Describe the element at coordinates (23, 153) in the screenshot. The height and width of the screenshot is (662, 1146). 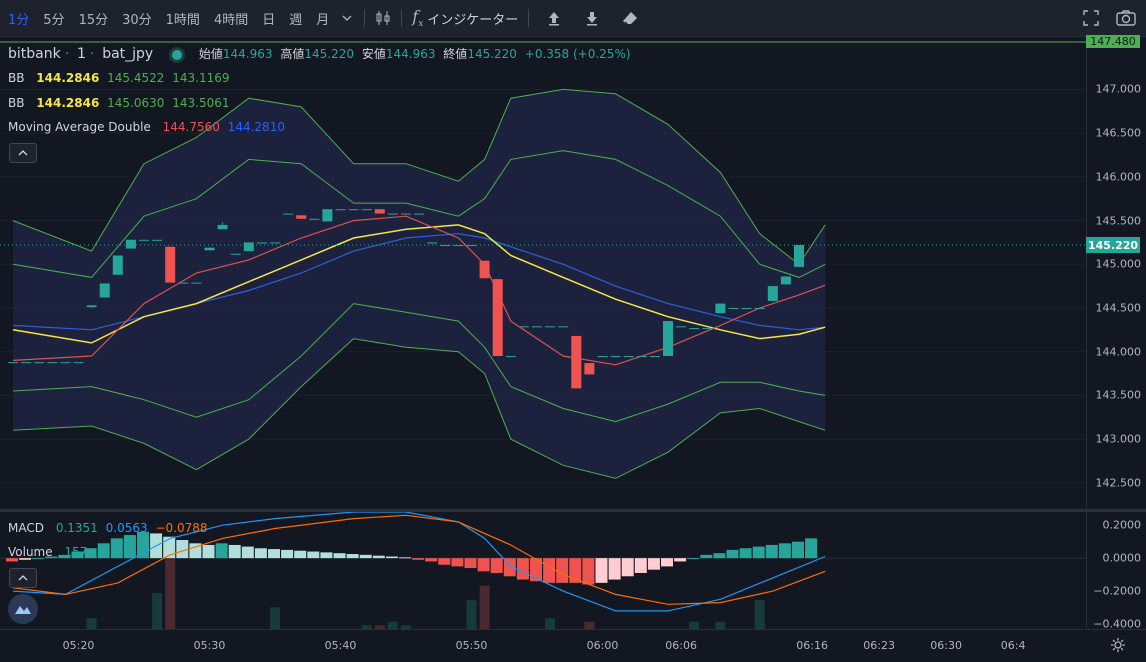
I see `legend-collapse-button` at that location.